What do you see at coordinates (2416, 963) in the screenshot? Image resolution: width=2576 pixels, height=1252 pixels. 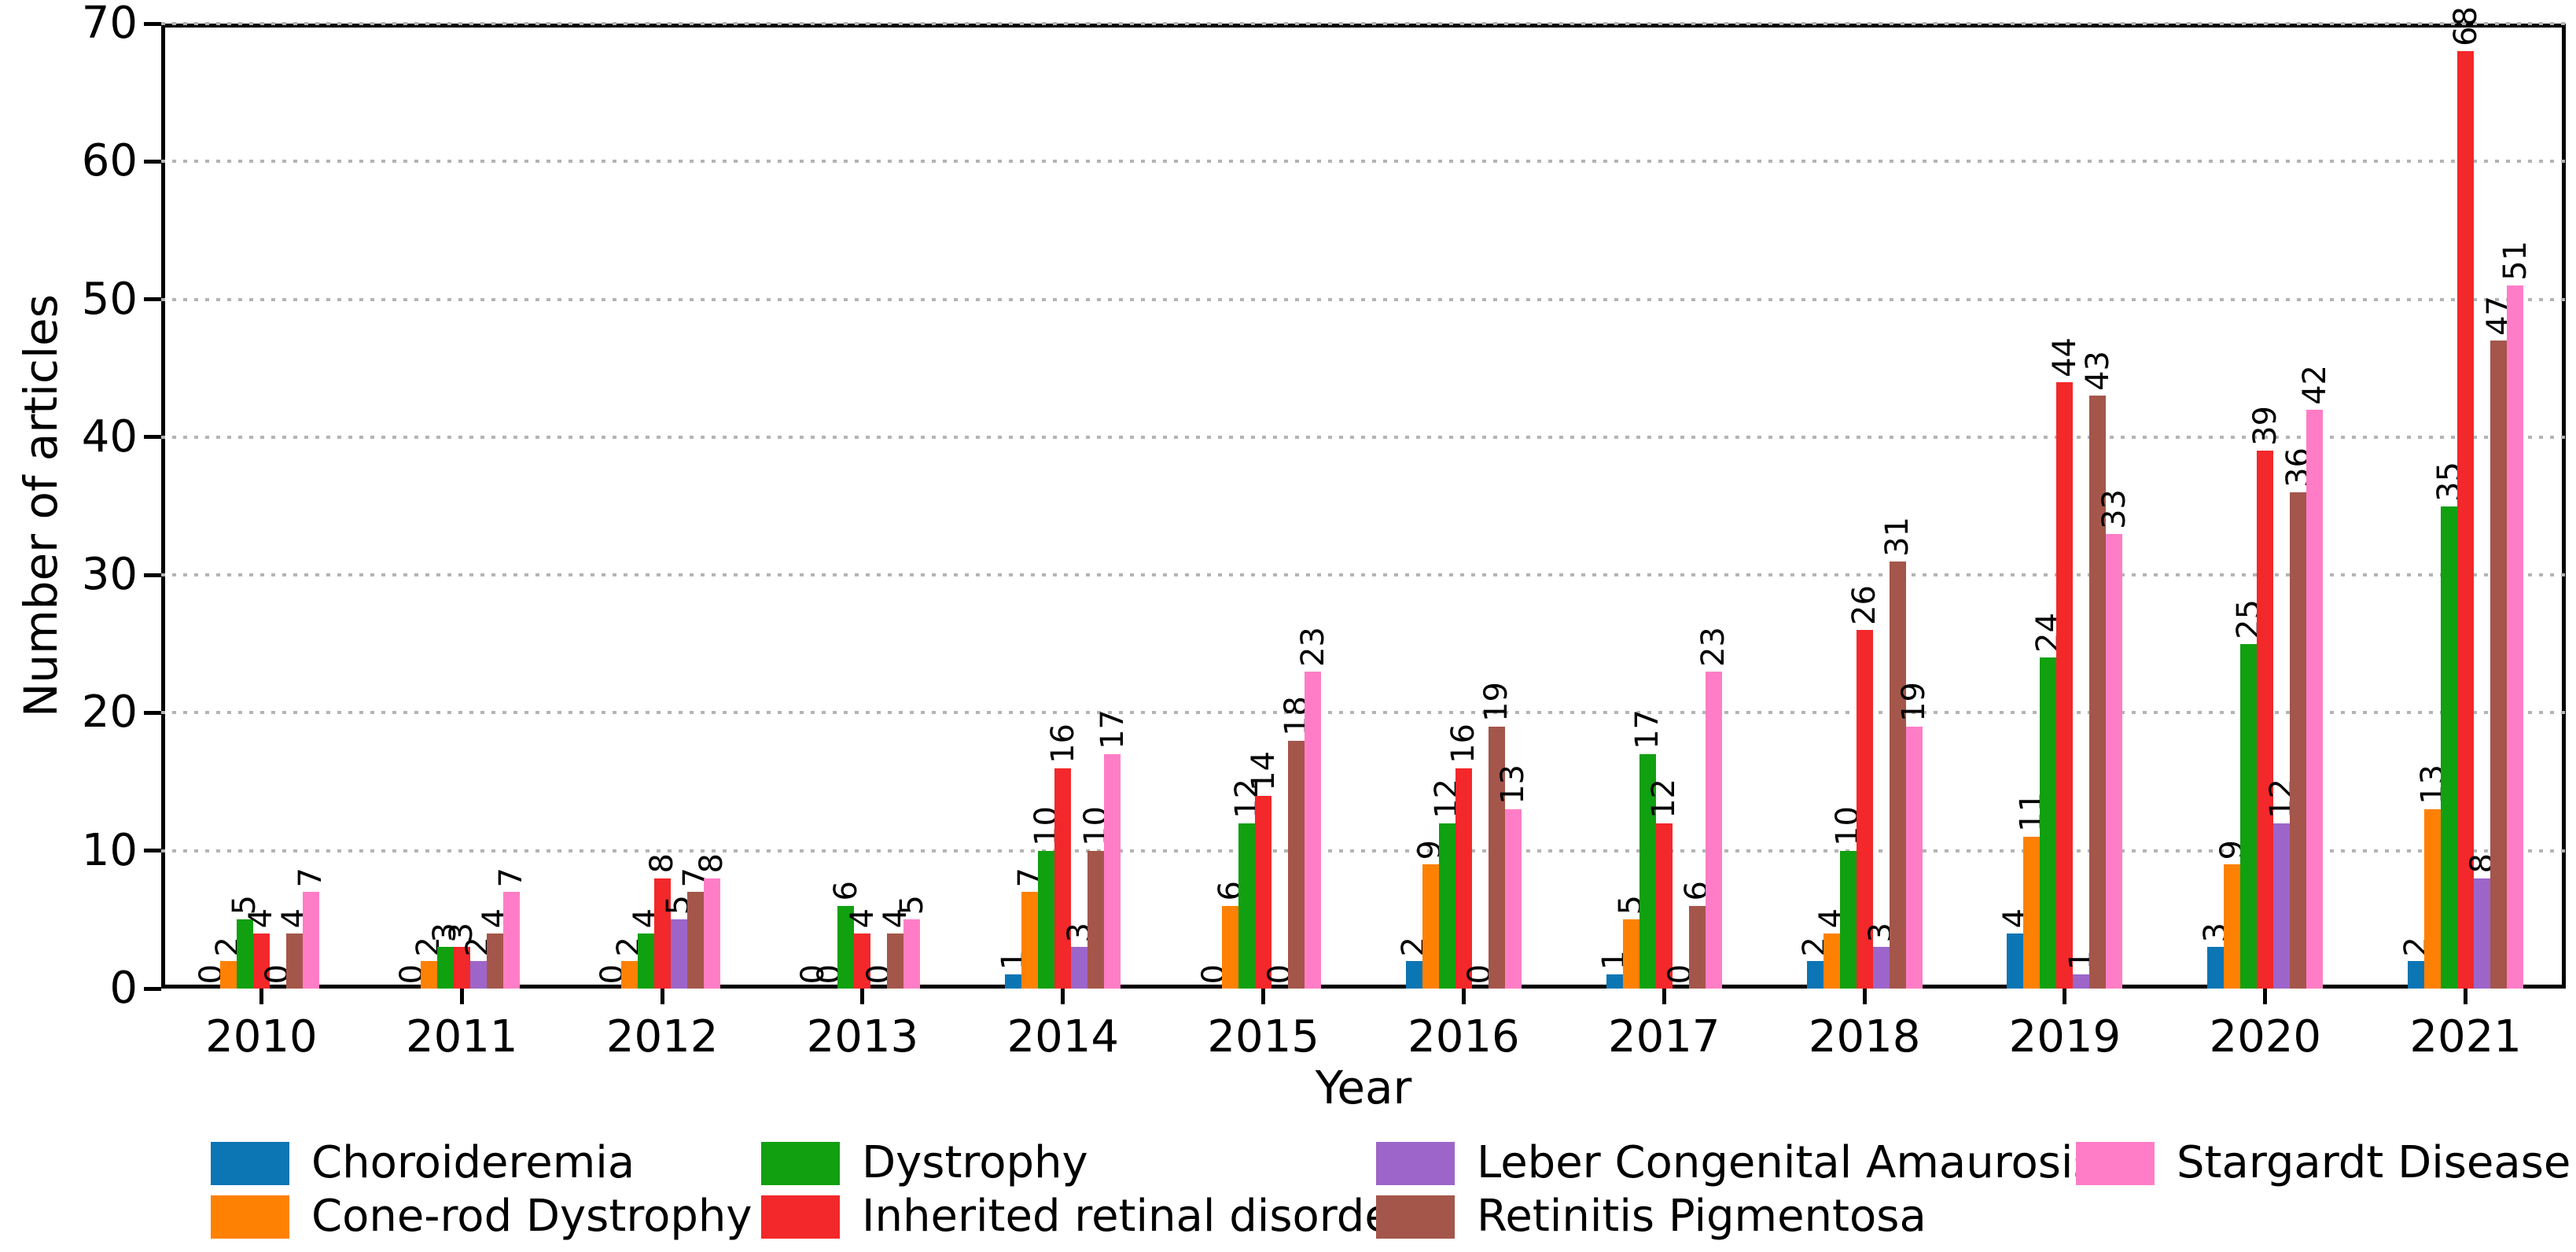 I see `bar-choroideremia-2021: 2` at bounding box center [2416, 963].